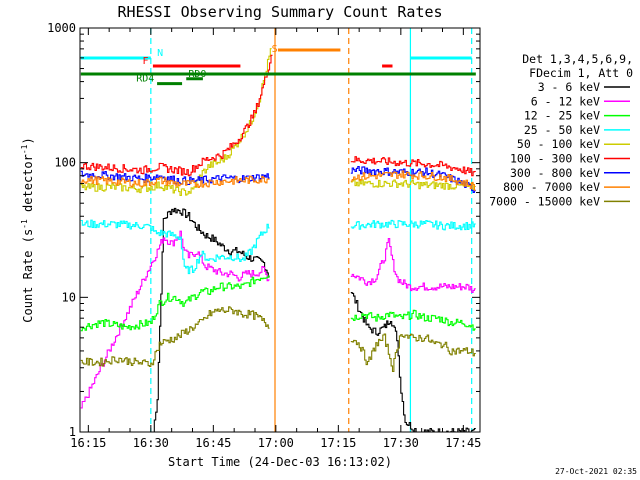 The width and height of the screenshot is (640, 480). I want to click on y-axis-label: Count Rate (s-1 detector-1), so click(27, 229).